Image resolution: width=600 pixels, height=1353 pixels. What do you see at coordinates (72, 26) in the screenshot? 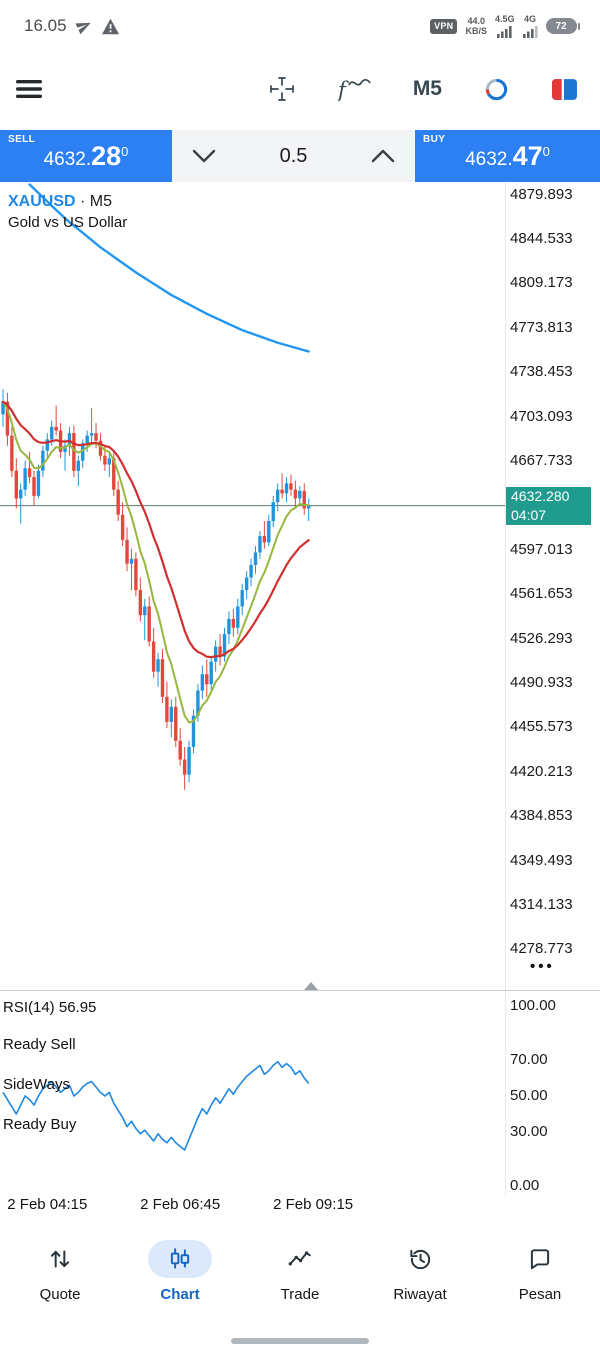
I see `status-left: 16.05` at bounding box center [72, 26].